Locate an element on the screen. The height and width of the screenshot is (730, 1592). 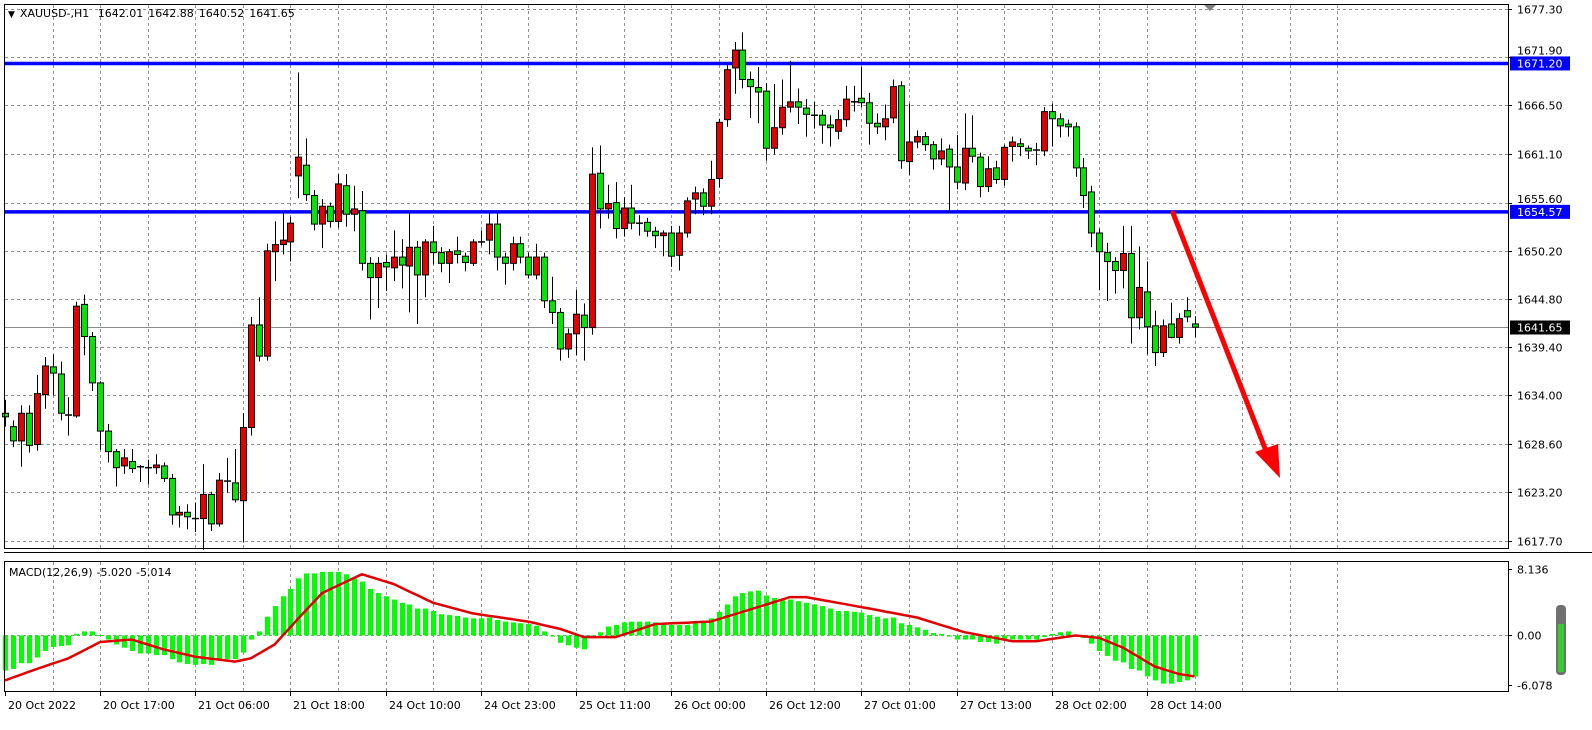
indicator-scale-widget is located at coordinates (1561, 640).